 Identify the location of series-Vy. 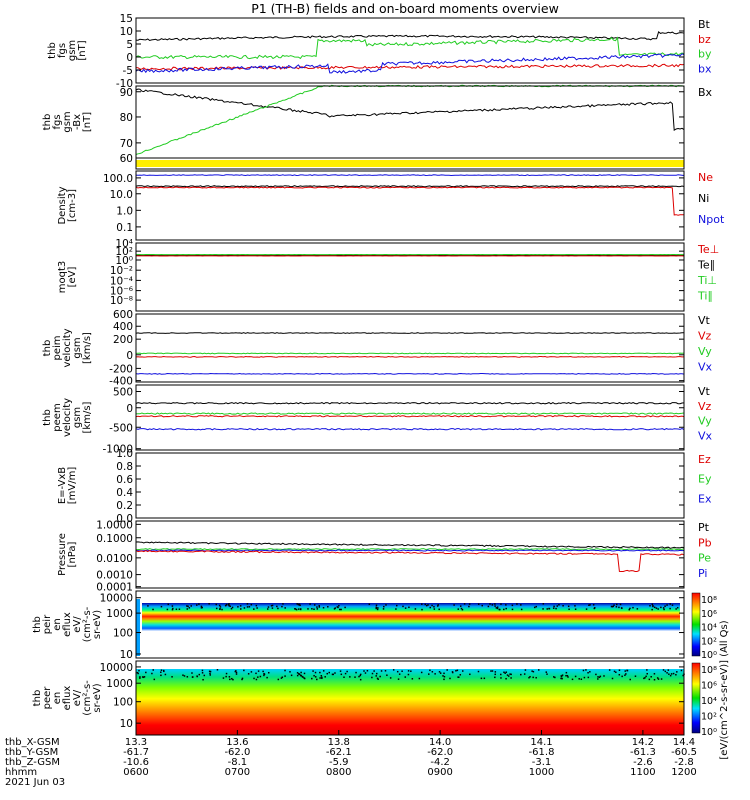
(410, 413).